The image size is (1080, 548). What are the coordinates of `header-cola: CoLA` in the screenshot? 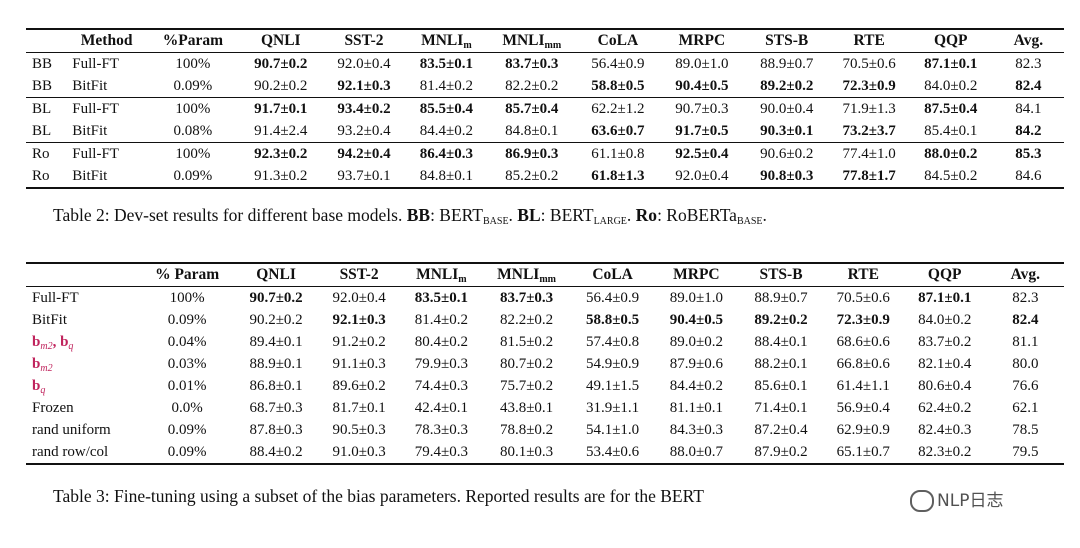 It's located at (612, 274).